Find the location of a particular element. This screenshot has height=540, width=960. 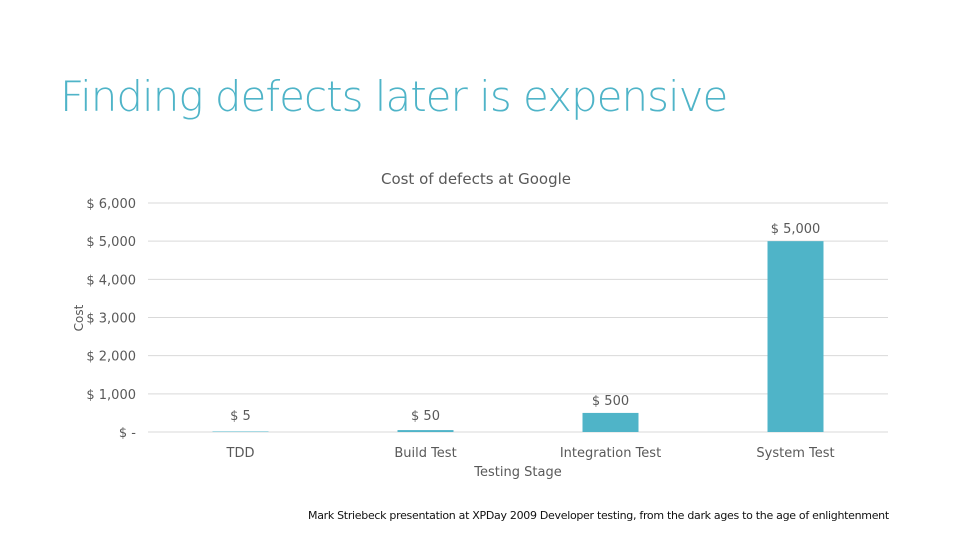

y-tick-label: $ 3,000 is located at coordinates (111, 319).